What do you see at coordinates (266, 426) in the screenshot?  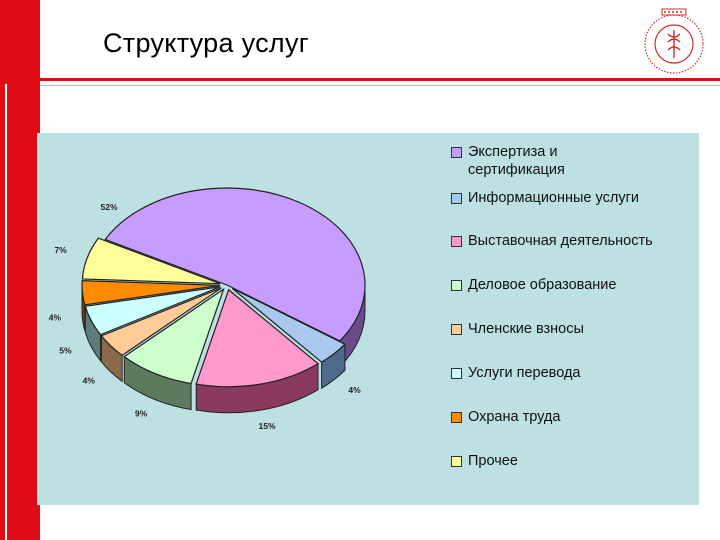 I see `pie-percent-label: 15%` at bounding box center [266, 426].